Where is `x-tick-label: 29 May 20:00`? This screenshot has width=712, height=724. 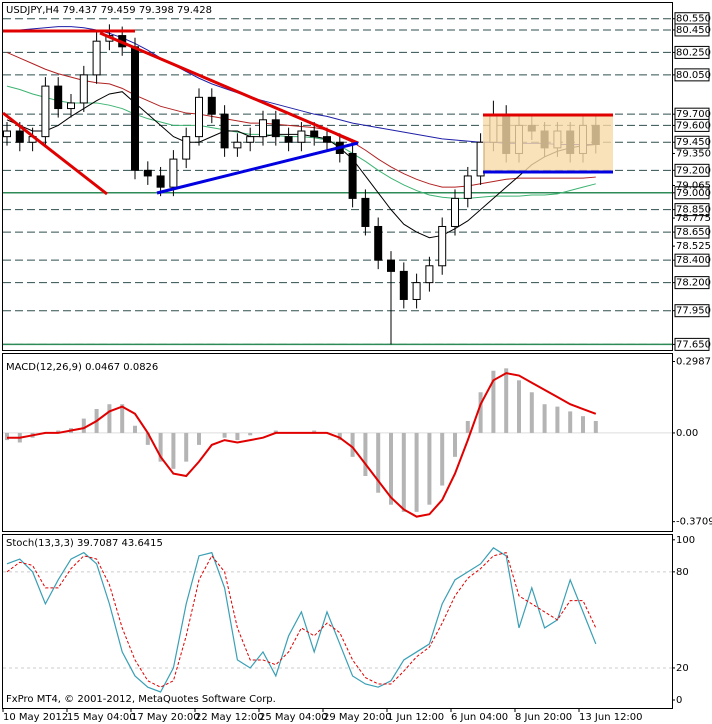
x-tick-label: 29 May 20:00 is located at coordinates (357, 717).